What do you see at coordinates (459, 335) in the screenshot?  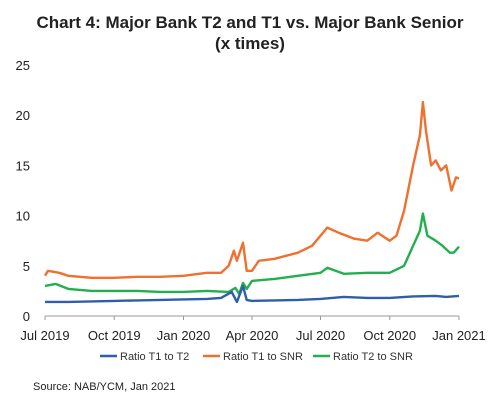 I see `x-tick-label: Jan 2021` at bounding box center [459, 335].